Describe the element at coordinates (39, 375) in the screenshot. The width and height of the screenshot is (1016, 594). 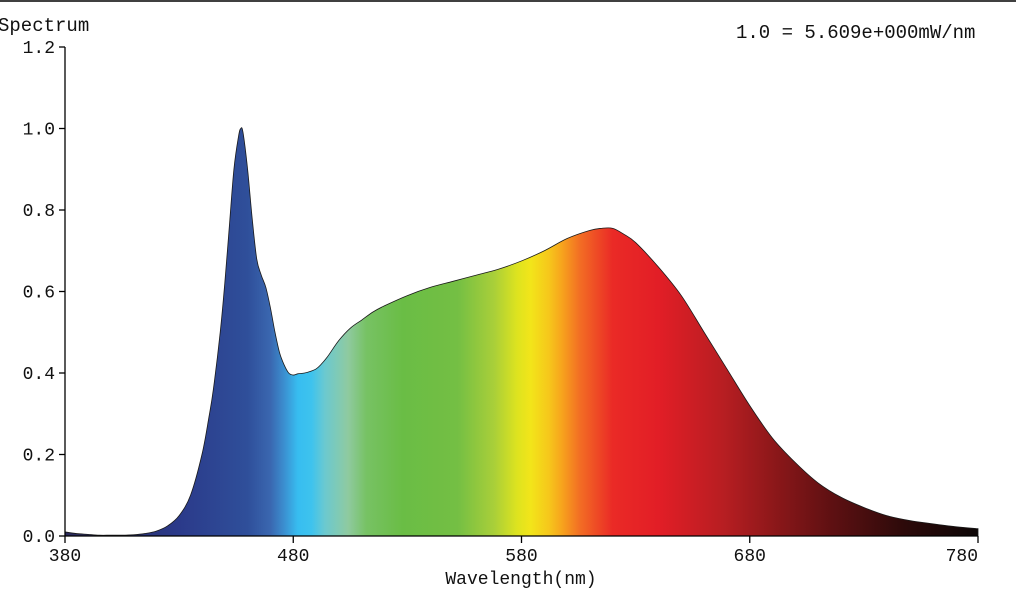
I see `y-tick-label: 0.4` at that location.